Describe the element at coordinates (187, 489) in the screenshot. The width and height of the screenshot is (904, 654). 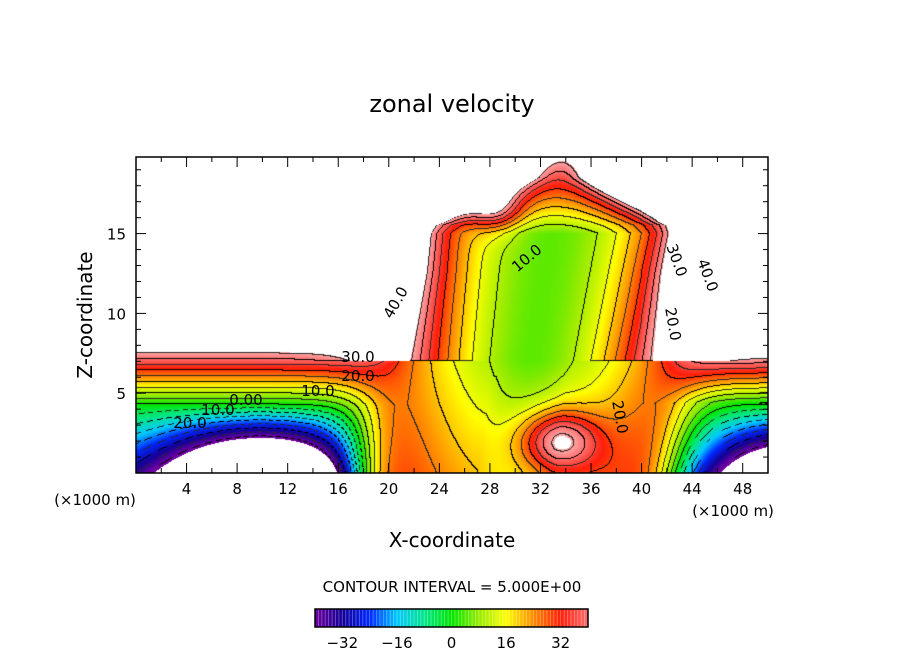
I see `x-tick-label: 4` at that location.